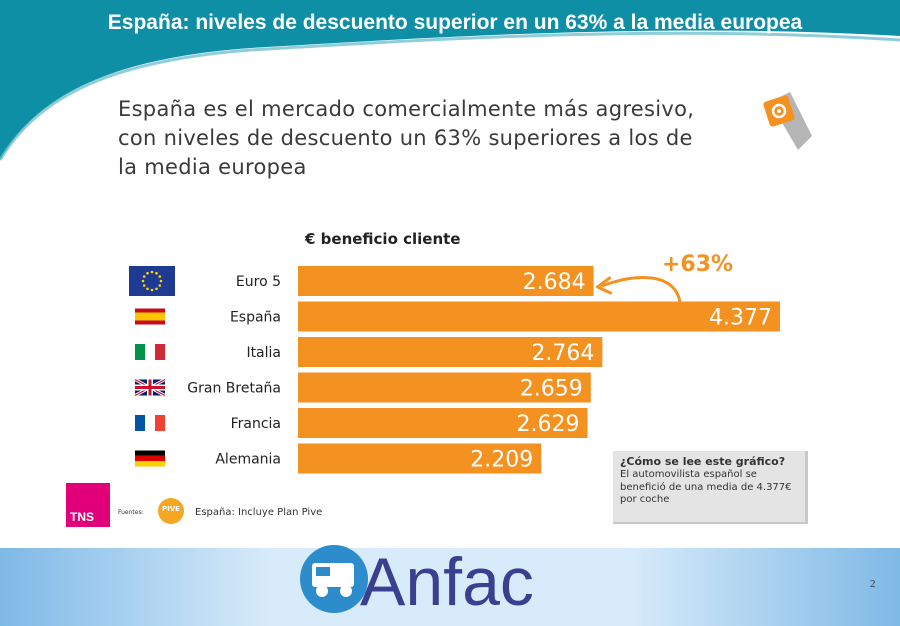  I want to click on anfac-logo: Anfac, so click(417, 582).